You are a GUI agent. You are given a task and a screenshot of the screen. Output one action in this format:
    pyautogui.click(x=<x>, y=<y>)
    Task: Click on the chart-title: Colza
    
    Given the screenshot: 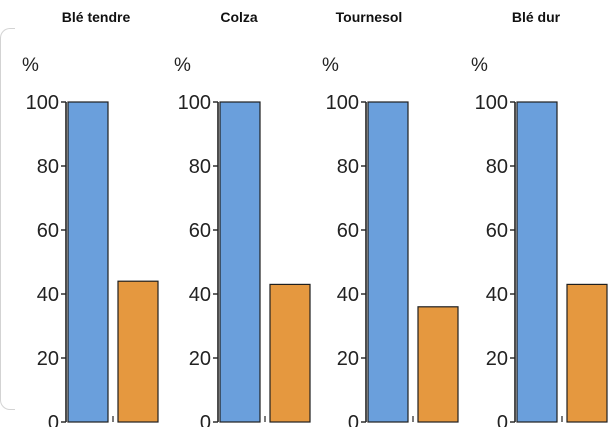 What is the action you would take?
    pyautogui.click(x=239, y=17)
    